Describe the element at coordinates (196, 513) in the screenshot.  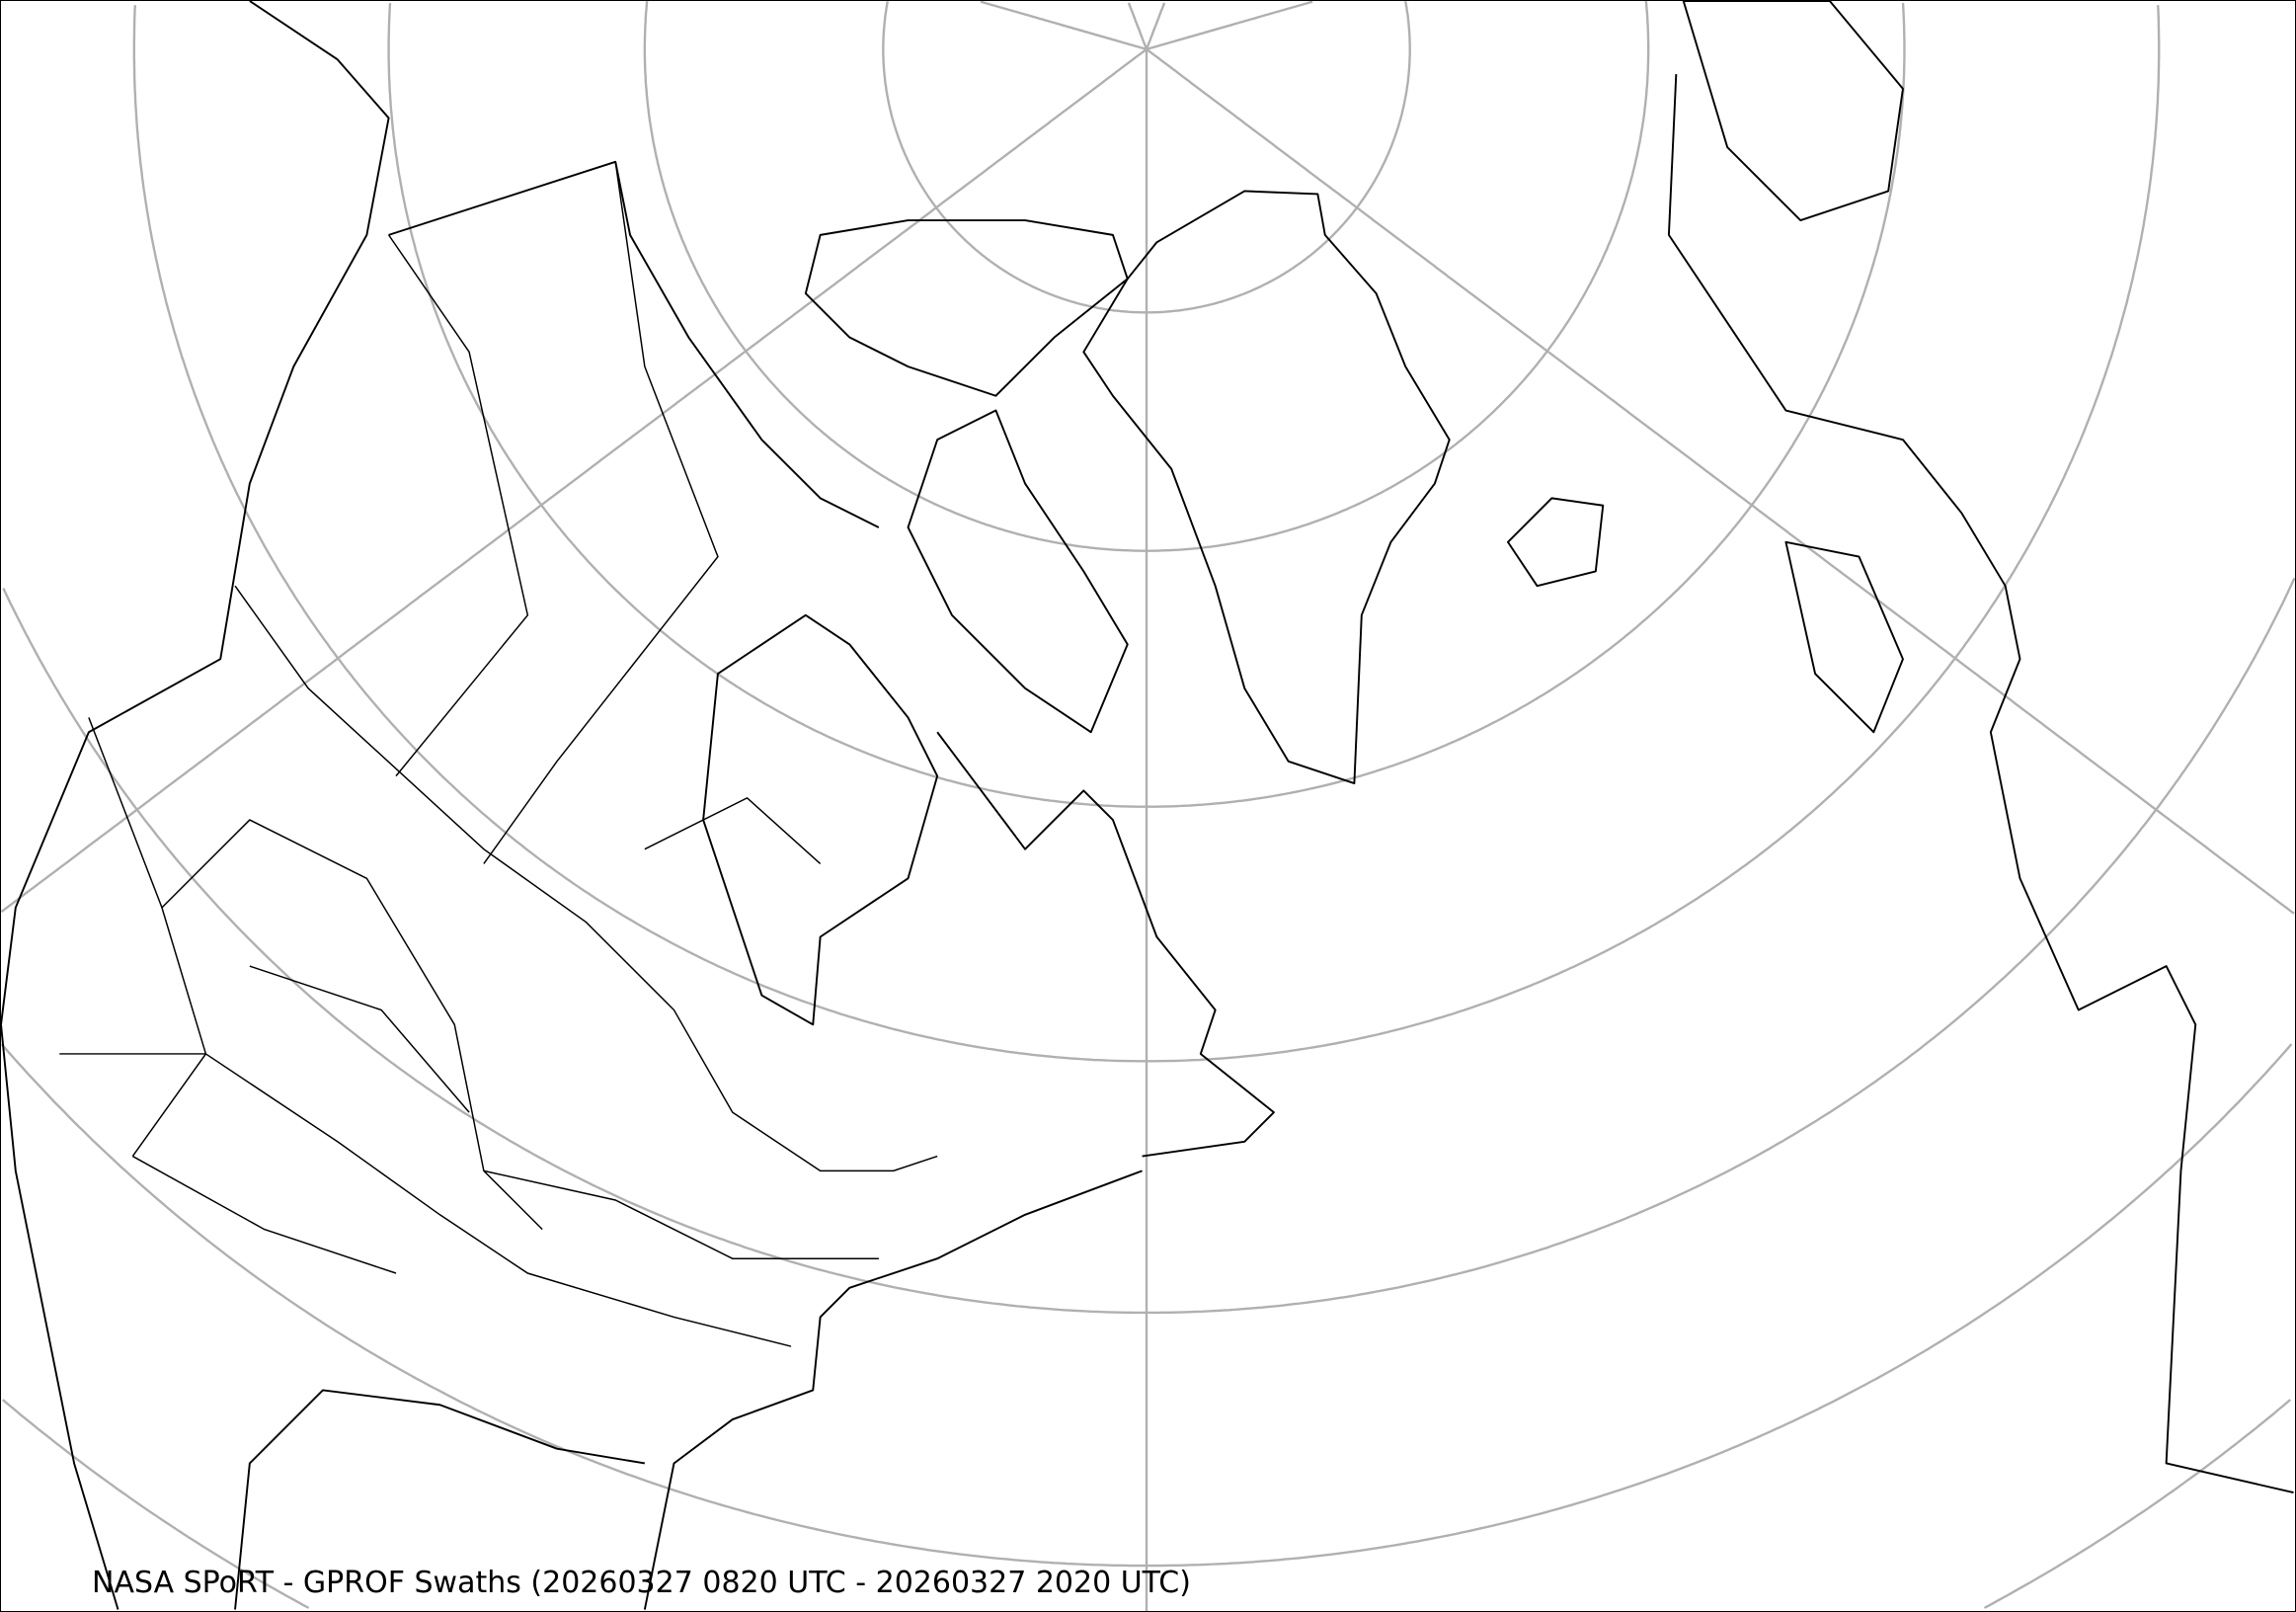
I see `north-america-west-coast` at that location.